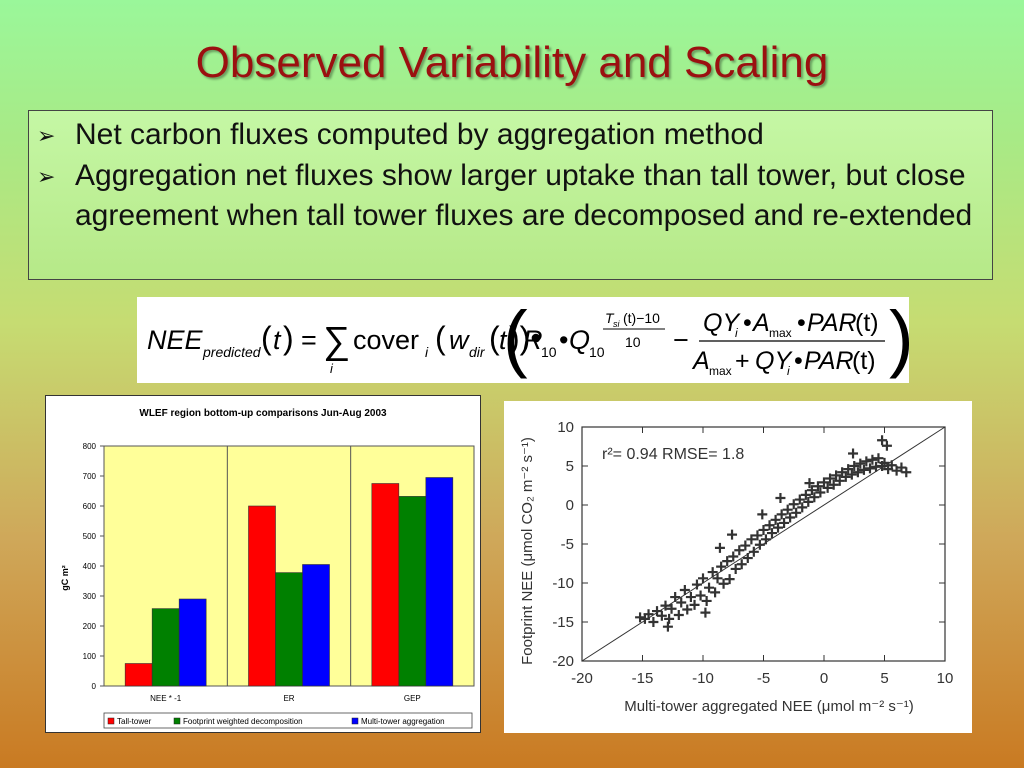 This screenshot has width=1024, height=768. What do you see at coordinates (177, 721) in the screenshot?
I see `bar-legend-swatch` at bounding box center [177, 721].